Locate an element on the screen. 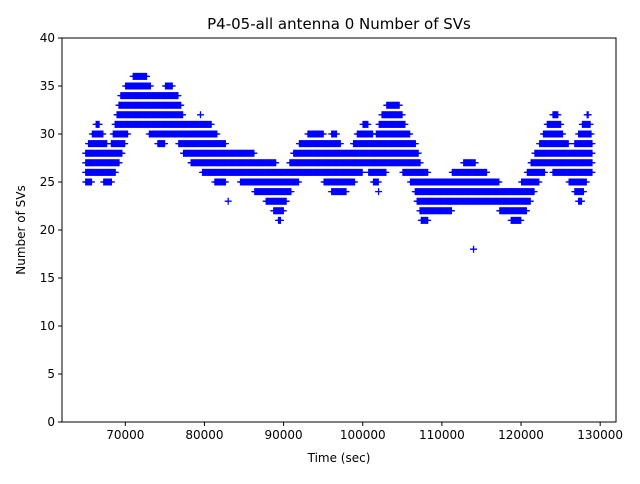  chart-title: P4-05-all antenna 0 Number of SVs is located at coordinates (339, 24).